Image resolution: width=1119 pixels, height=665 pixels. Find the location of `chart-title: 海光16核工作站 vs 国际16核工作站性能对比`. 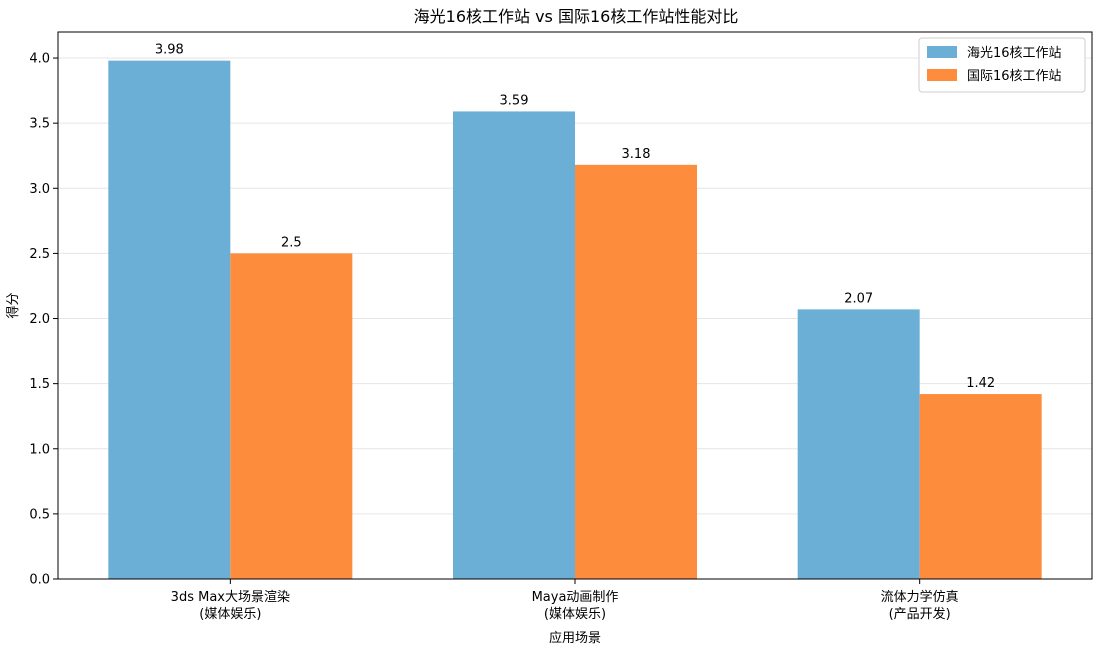

chart-title: 海光16核工作站 vs 国际16核工作站性能对比 is located at coordinates (576, 16).